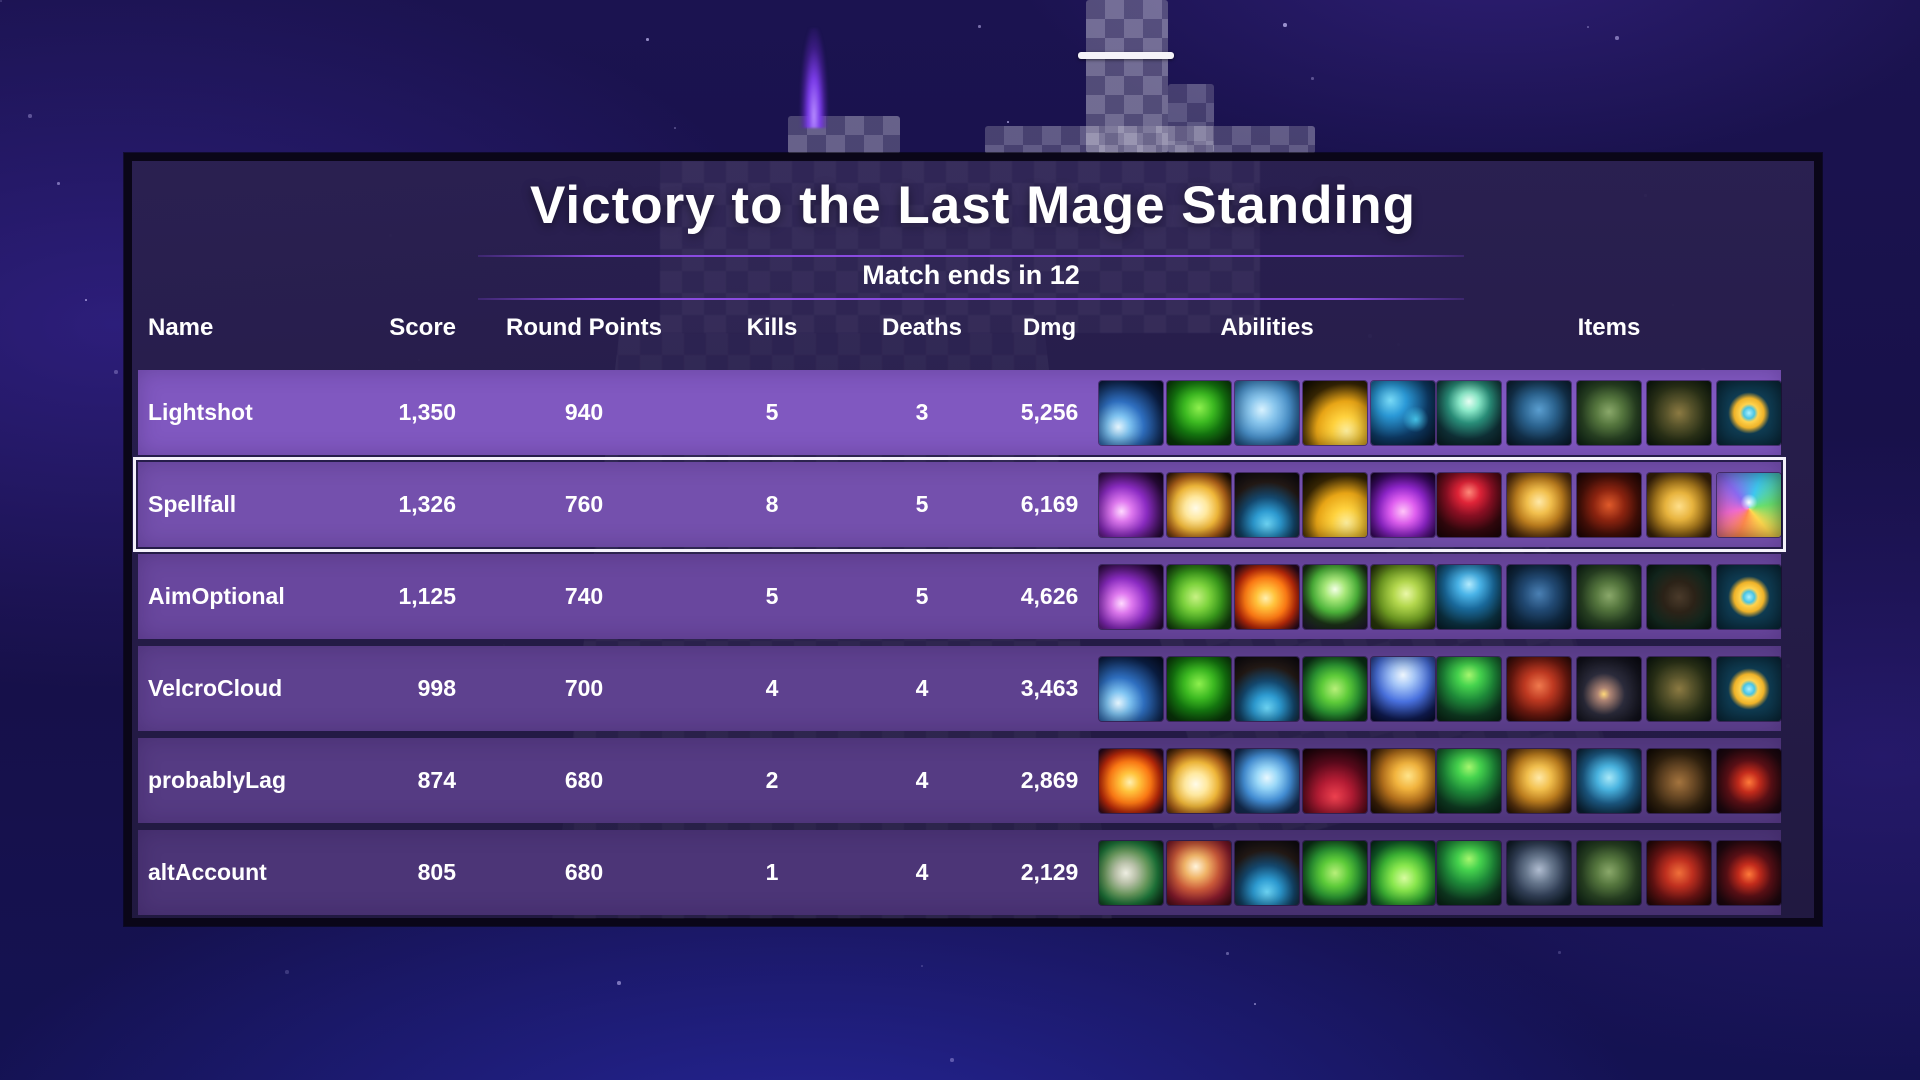  What do you see at coordinates (1469, 504) in the screenshot?
I see `ruby-scepter-icon` at bounding box center [1469, 504].